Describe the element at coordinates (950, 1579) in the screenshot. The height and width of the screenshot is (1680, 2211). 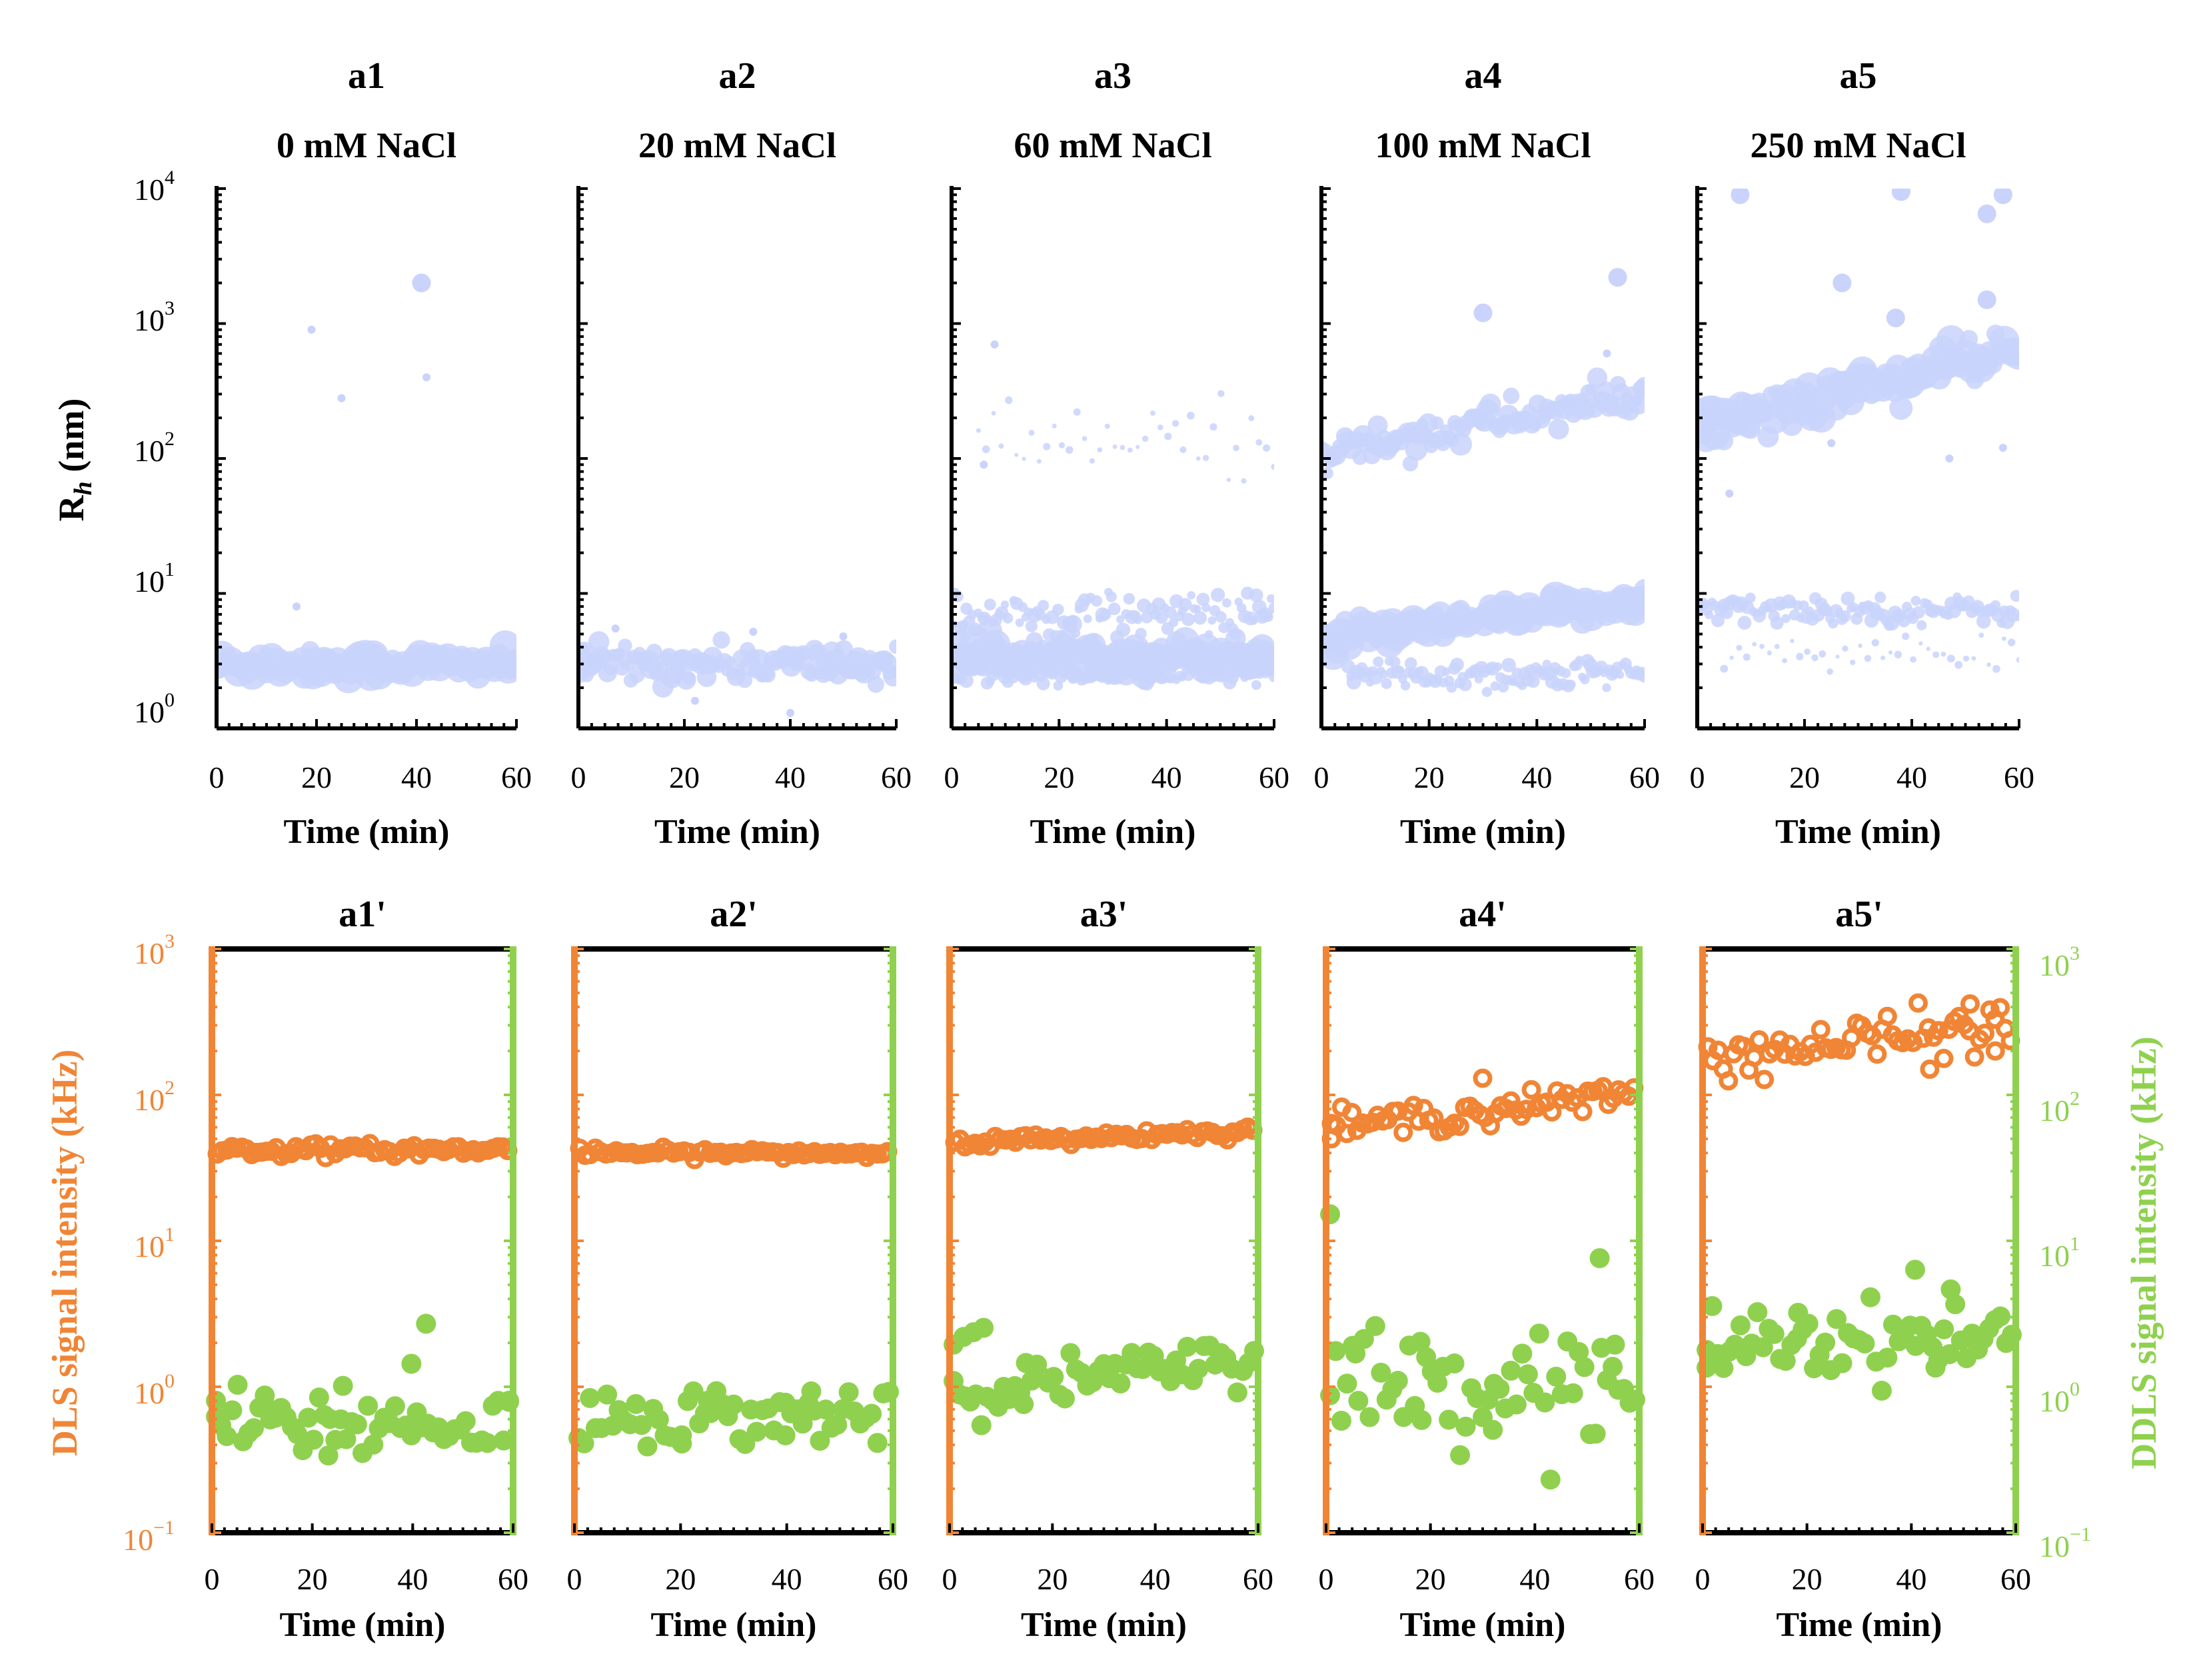
I see `x-tick-label-a3': 0` at that location.